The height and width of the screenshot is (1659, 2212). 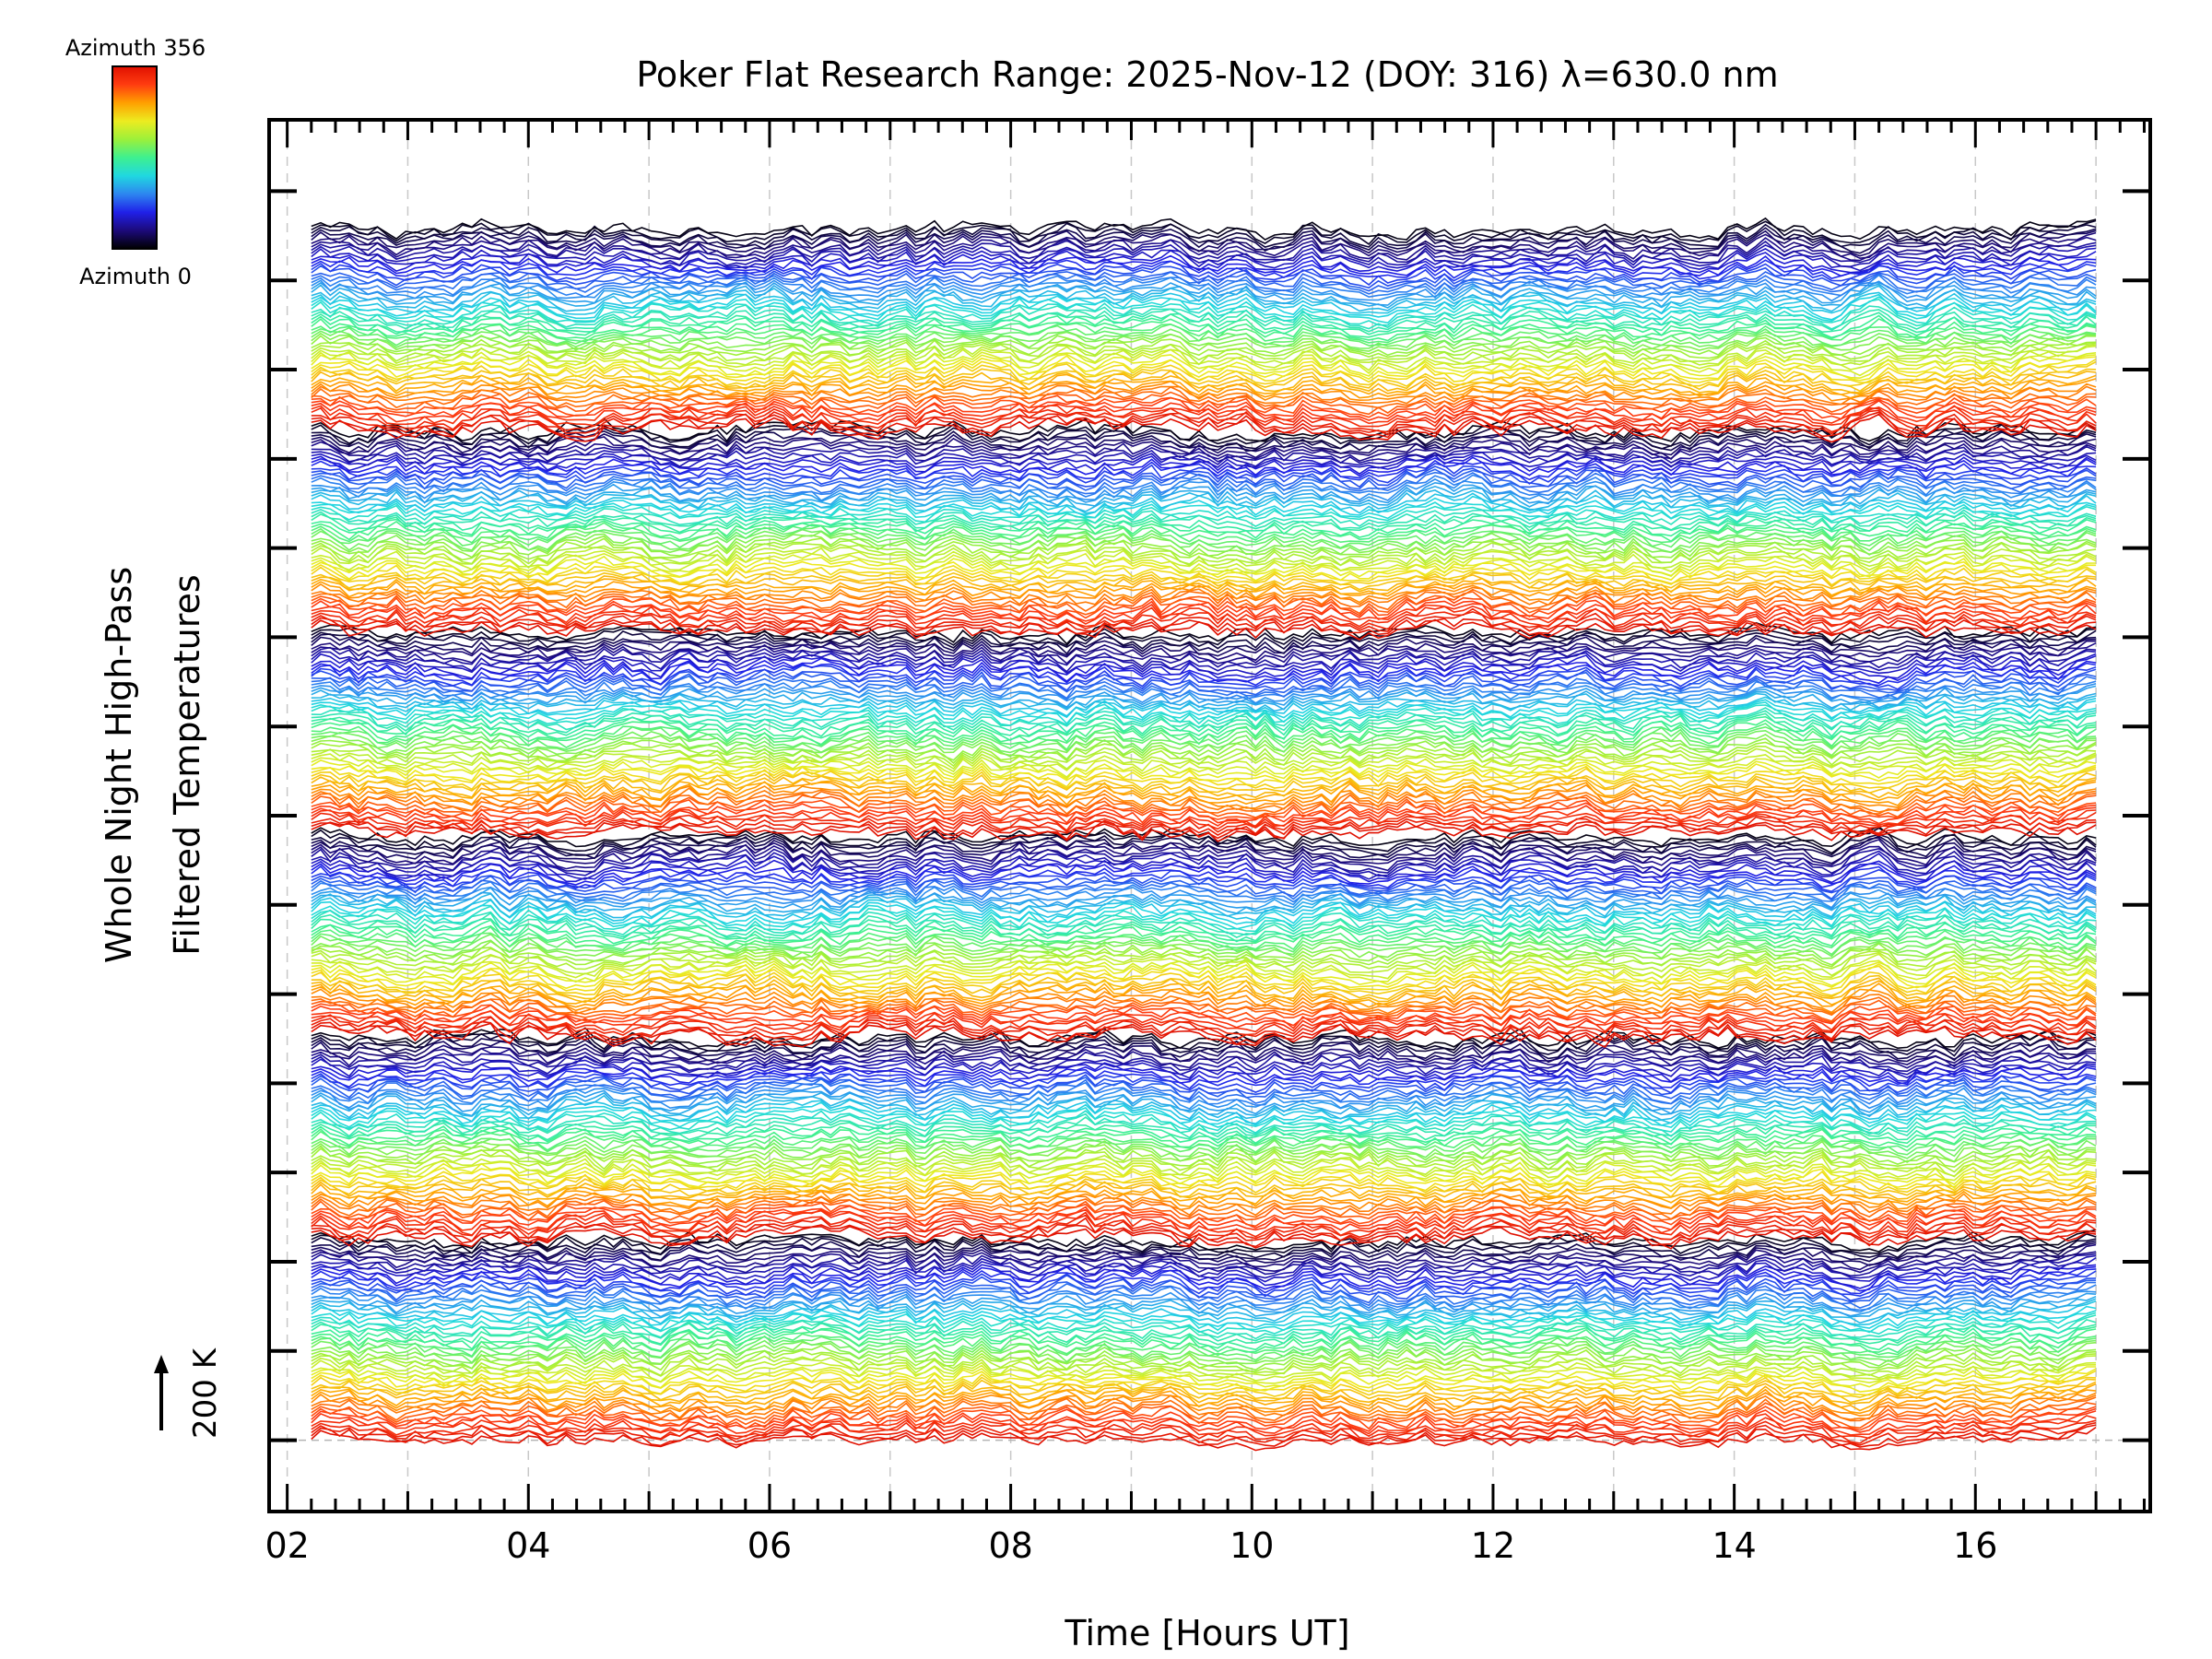 I want to click on colorbar: Azimuth 356 Azimuth 0, so click(x=135, y=162).